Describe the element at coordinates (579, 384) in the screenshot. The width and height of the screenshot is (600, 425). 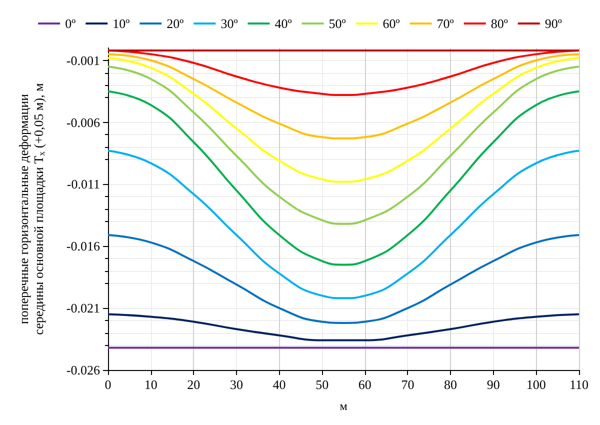
I see `x-tick-label: 110` at that location.